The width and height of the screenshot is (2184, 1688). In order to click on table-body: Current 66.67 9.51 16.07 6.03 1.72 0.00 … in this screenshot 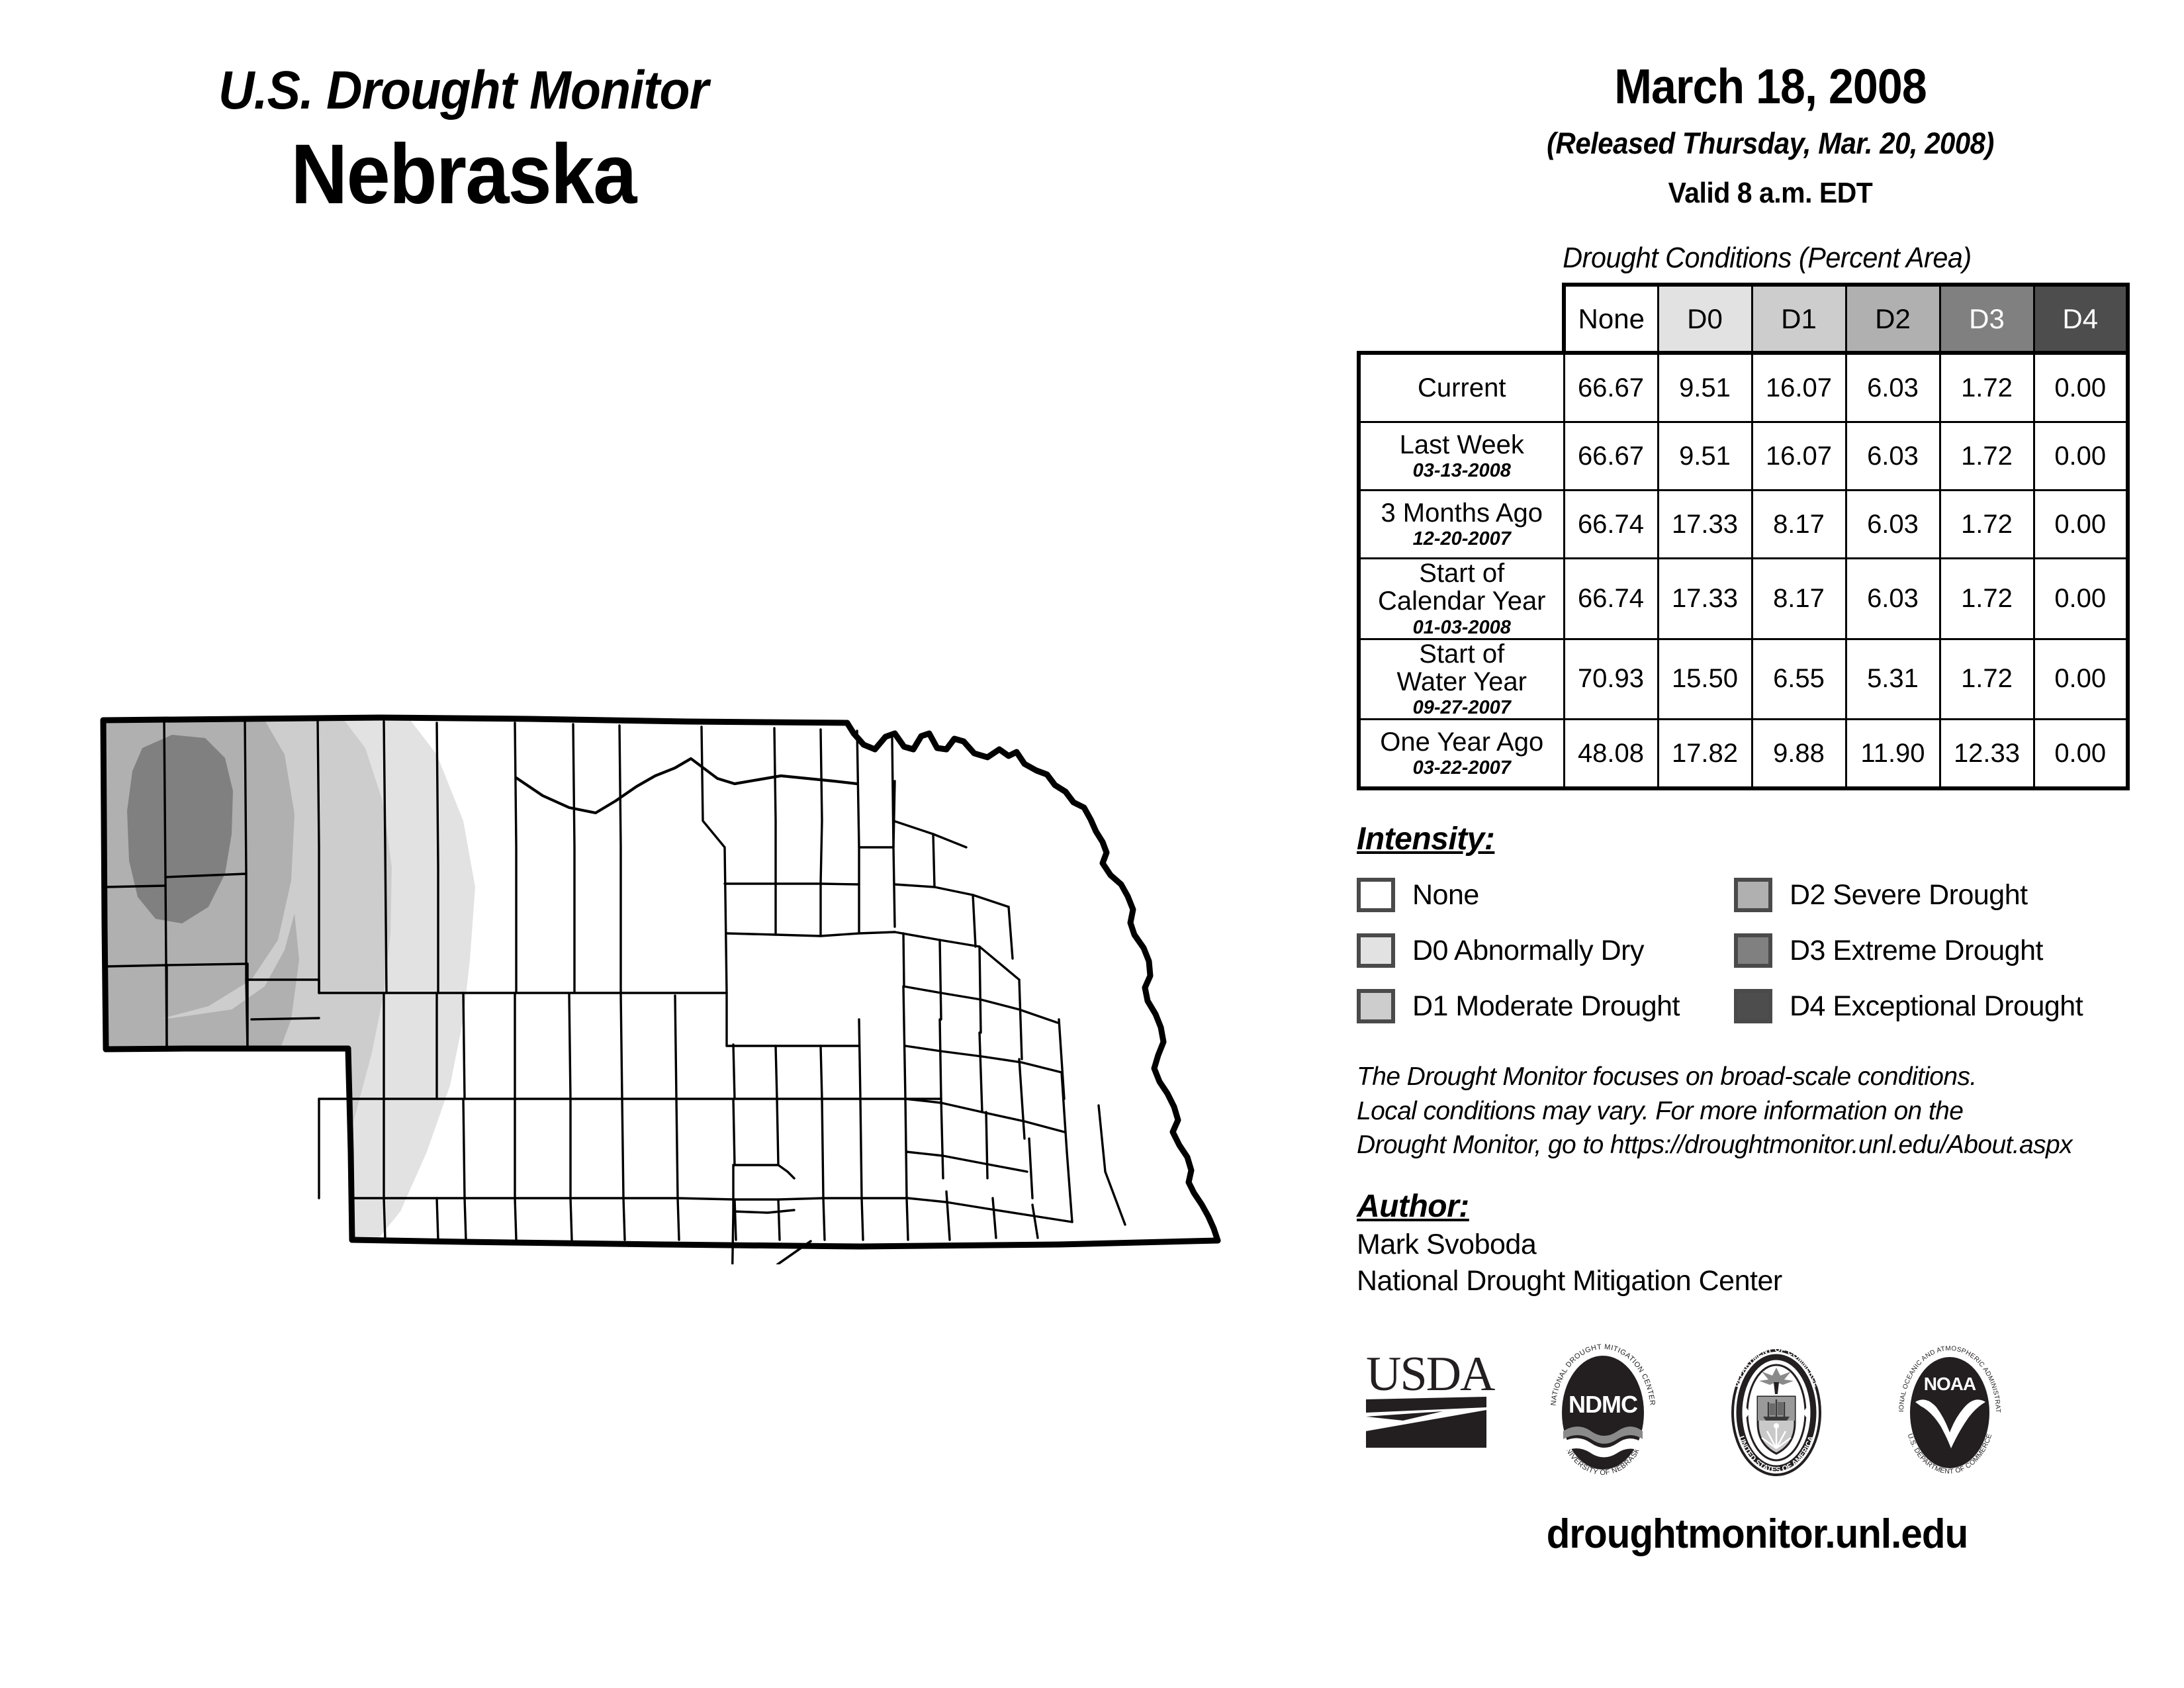, I will do `click(1743, 571)`.